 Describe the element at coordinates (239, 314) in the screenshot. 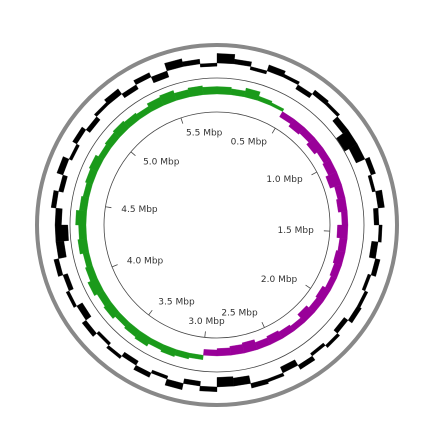

I see `tick-label: 2.5 Mbp` at that location.